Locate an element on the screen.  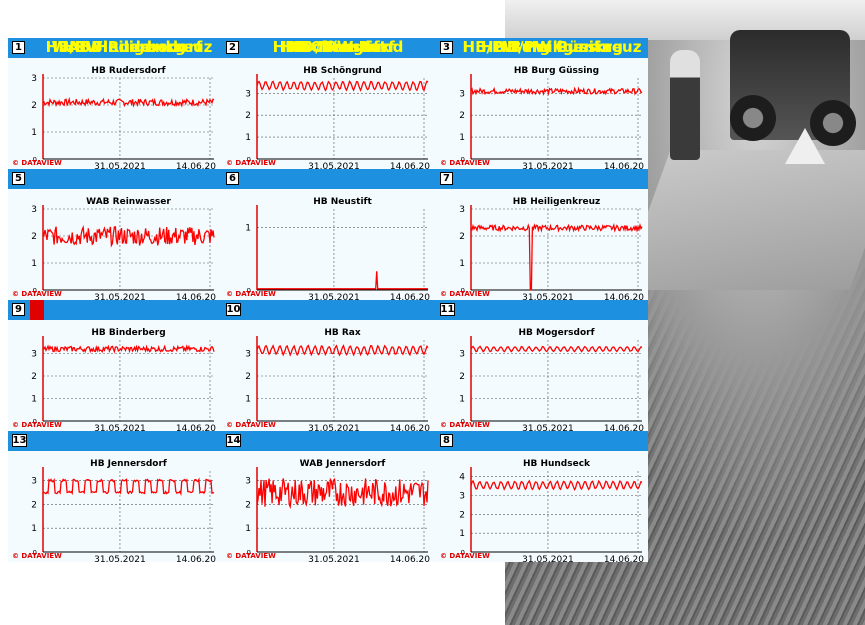
panel-title: HB/PW Punitz is located at coordinates (552, 47).